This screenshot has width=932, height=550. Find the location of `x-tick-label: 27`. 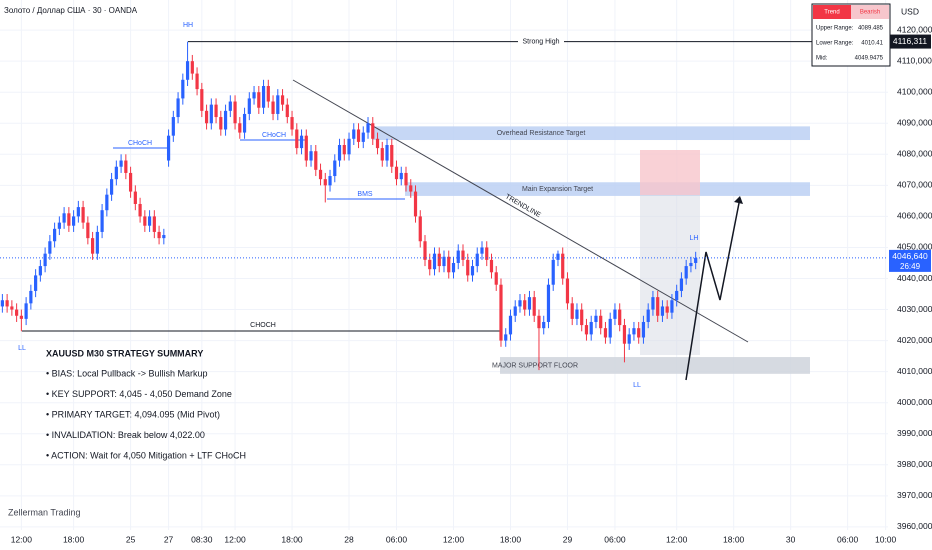

x-tick-label: 27 is located at coordinates (169, 539).